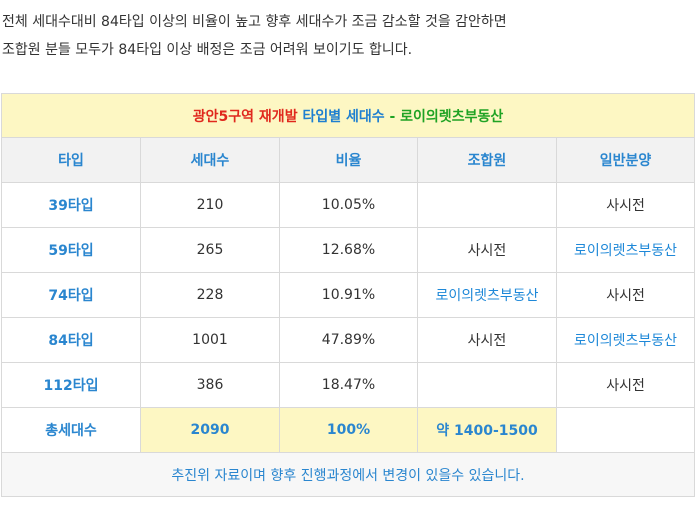  What do you see at coordinates (71, 385) in the screenshot?
I see `row-type: 112타입` at bounding box center [71, 385].